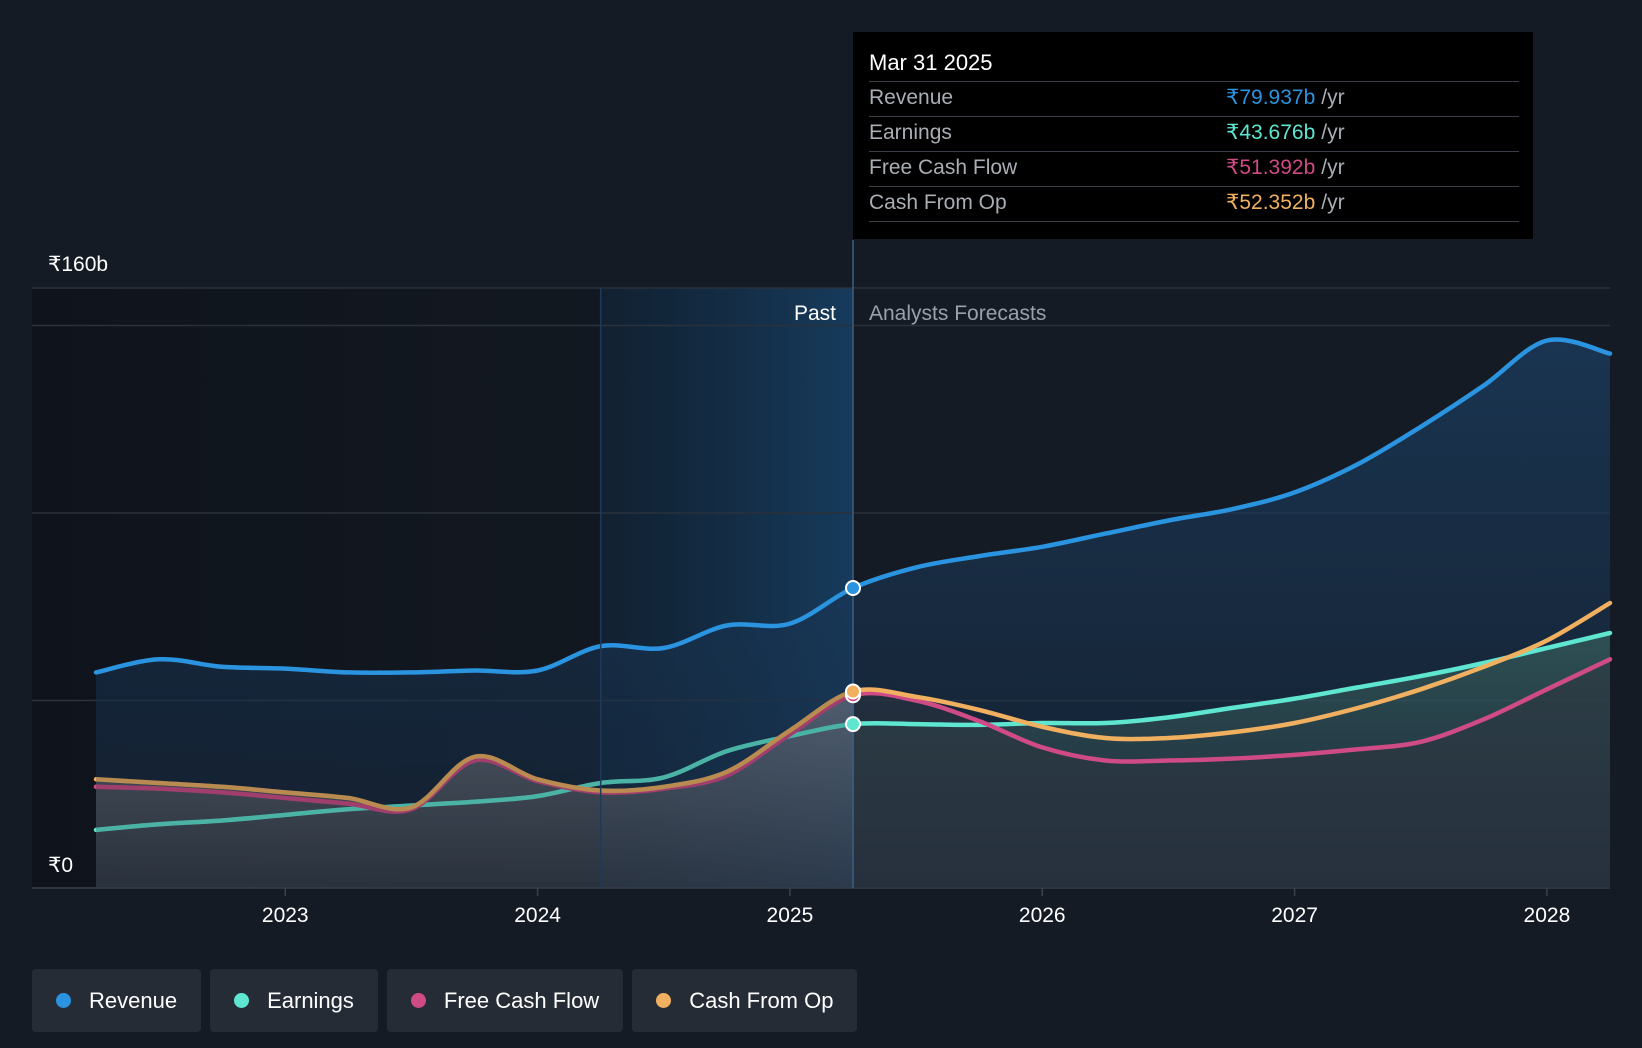 This screenshot has height=1048, width=1642. Describe the element at coordinates (1271, 97) in the screenshot. I see `revenue-value: ₹79.937b` at that location.